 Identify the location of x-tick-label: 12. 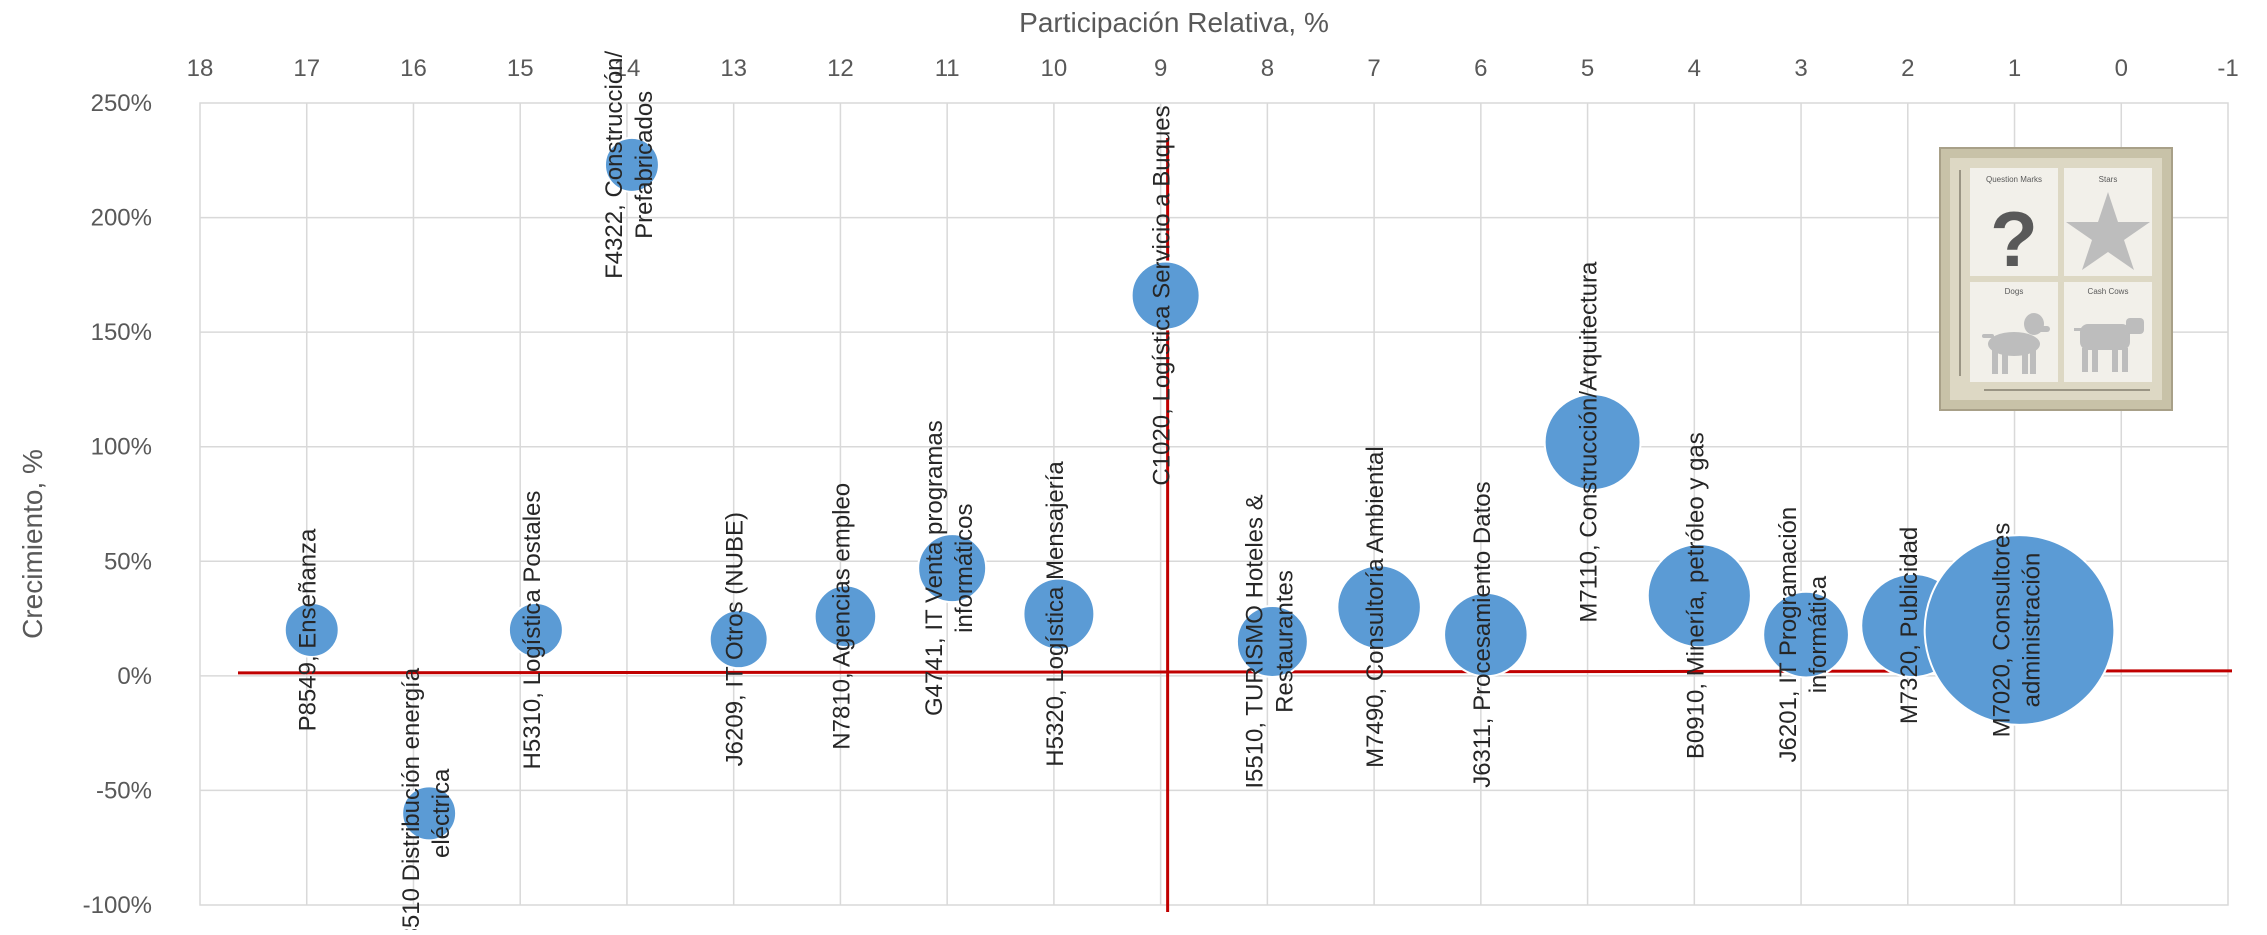
(840, 68).